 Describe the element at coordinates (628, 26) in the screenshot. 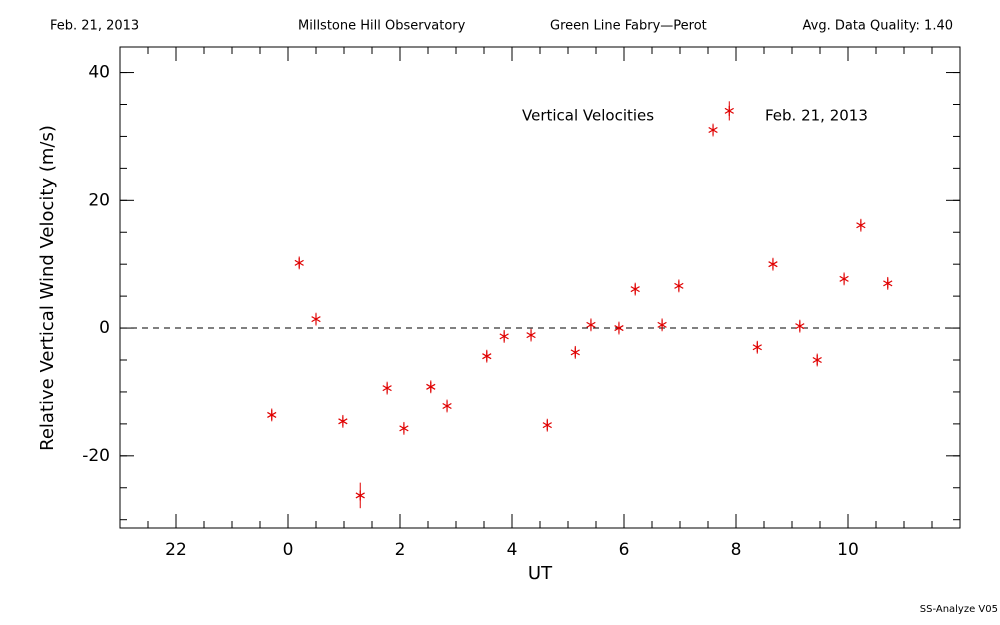

I see `header-instrument: Green Line Fabry—Perot` at that location.